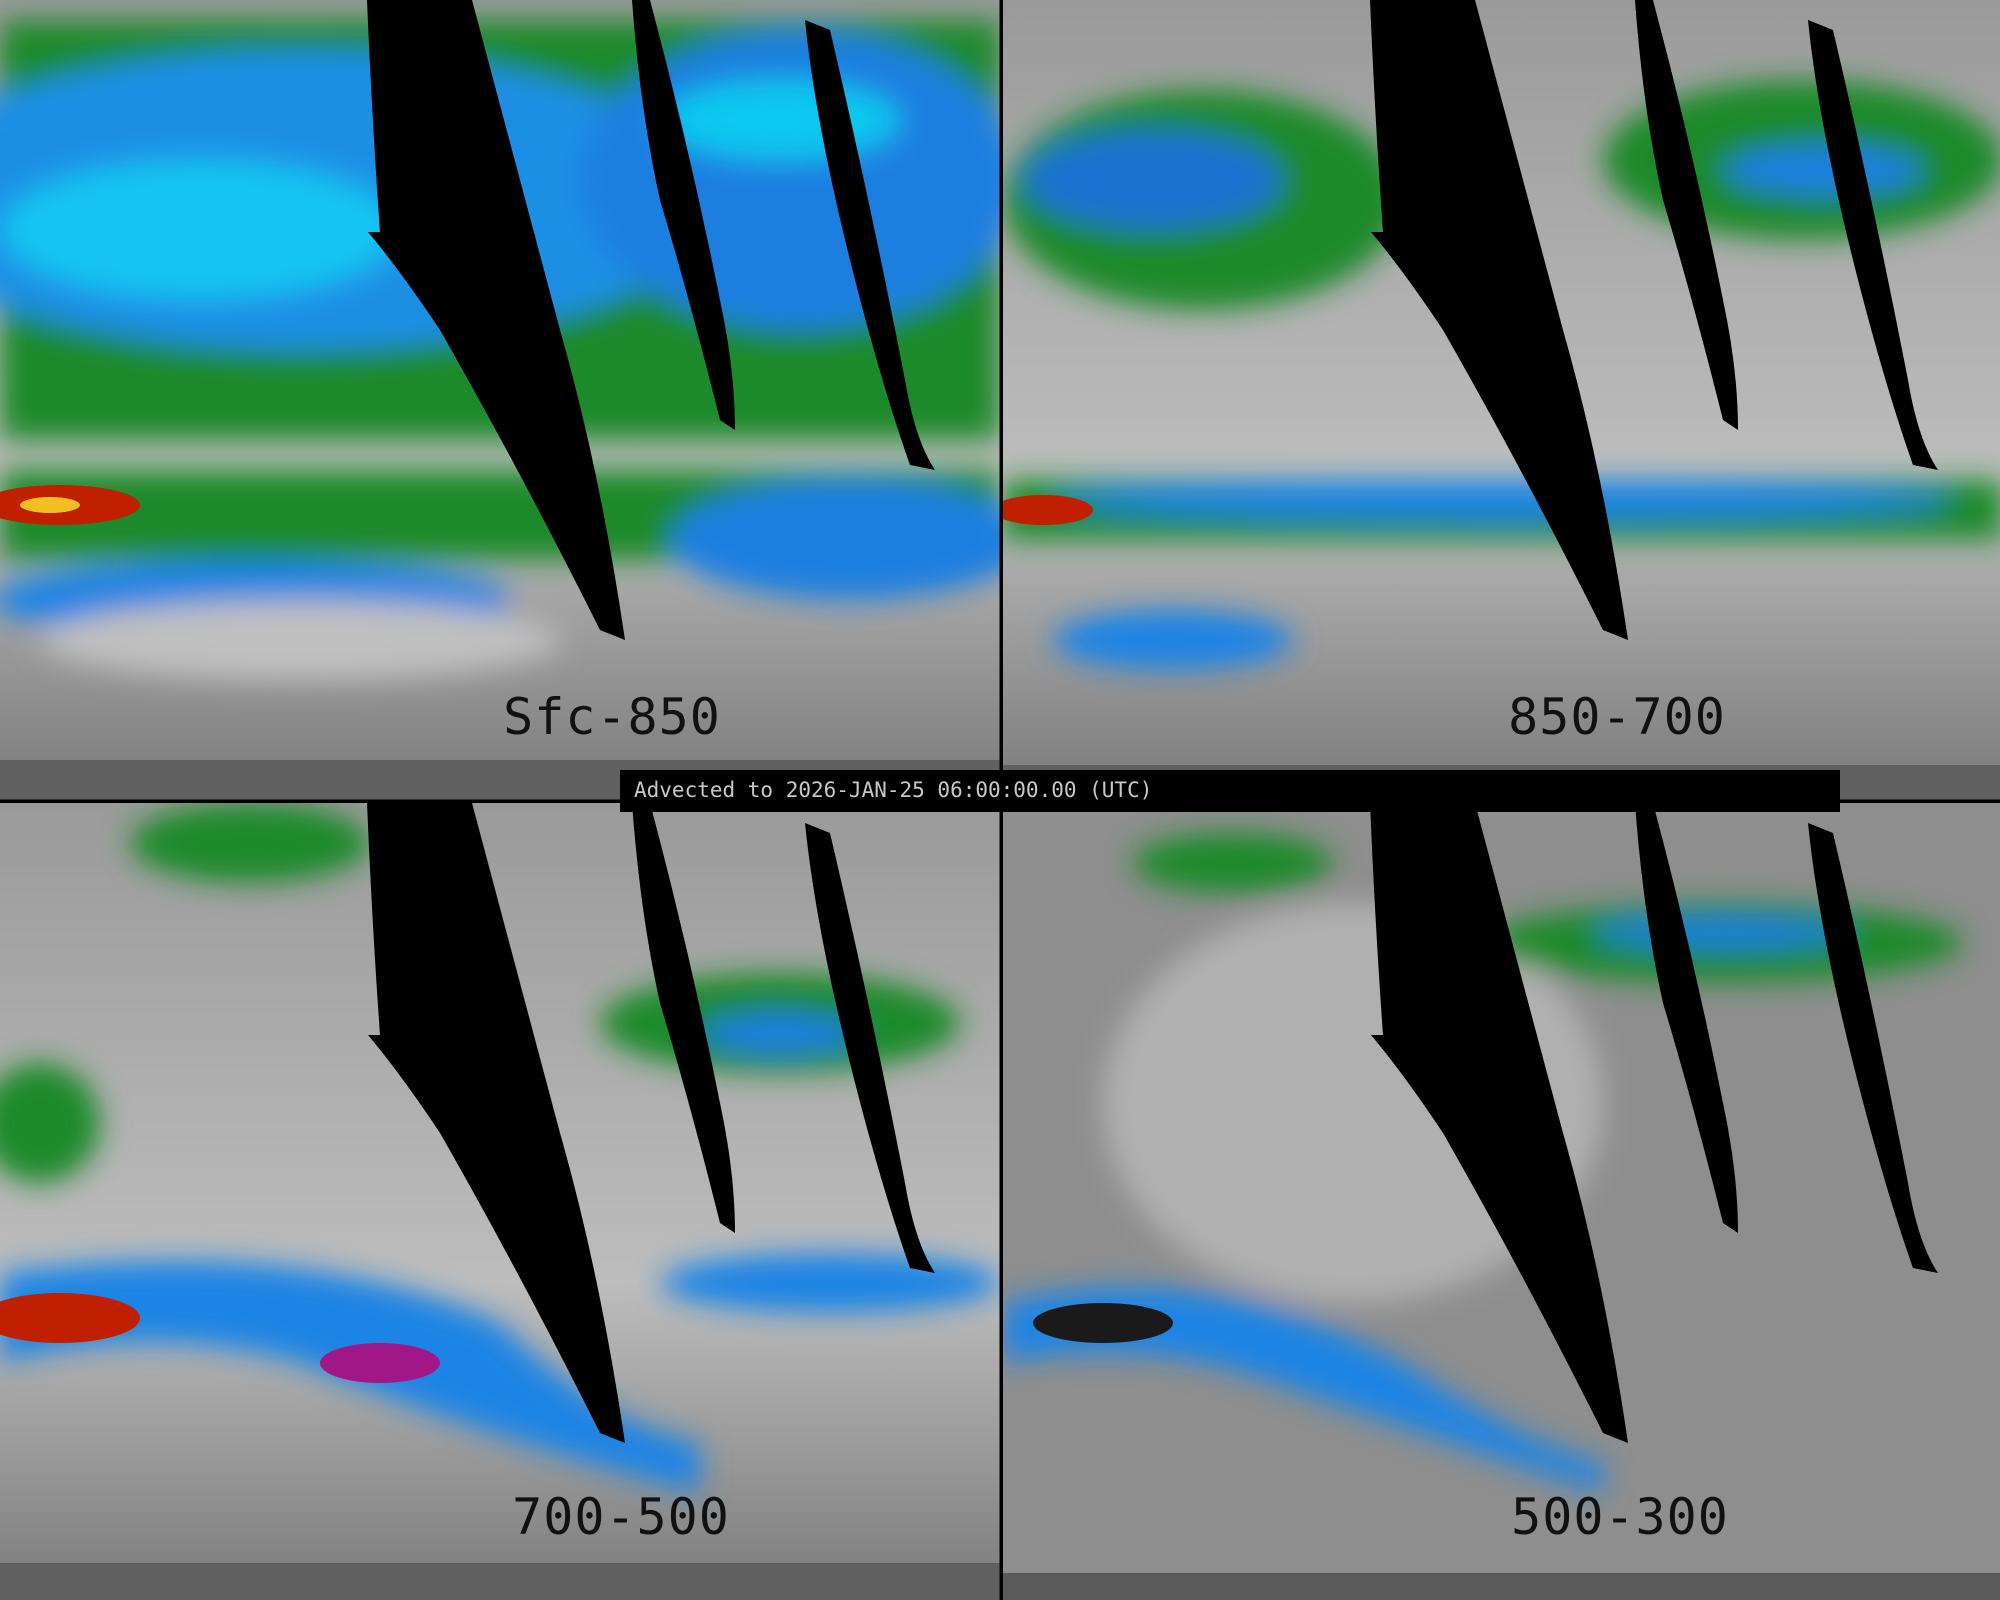 The height and width of the screenshot is (1600, 2000). Describe the element at coordinates (1617, 717) in the screenshot. I see `panel-label-850-700: 850-700` at that location.